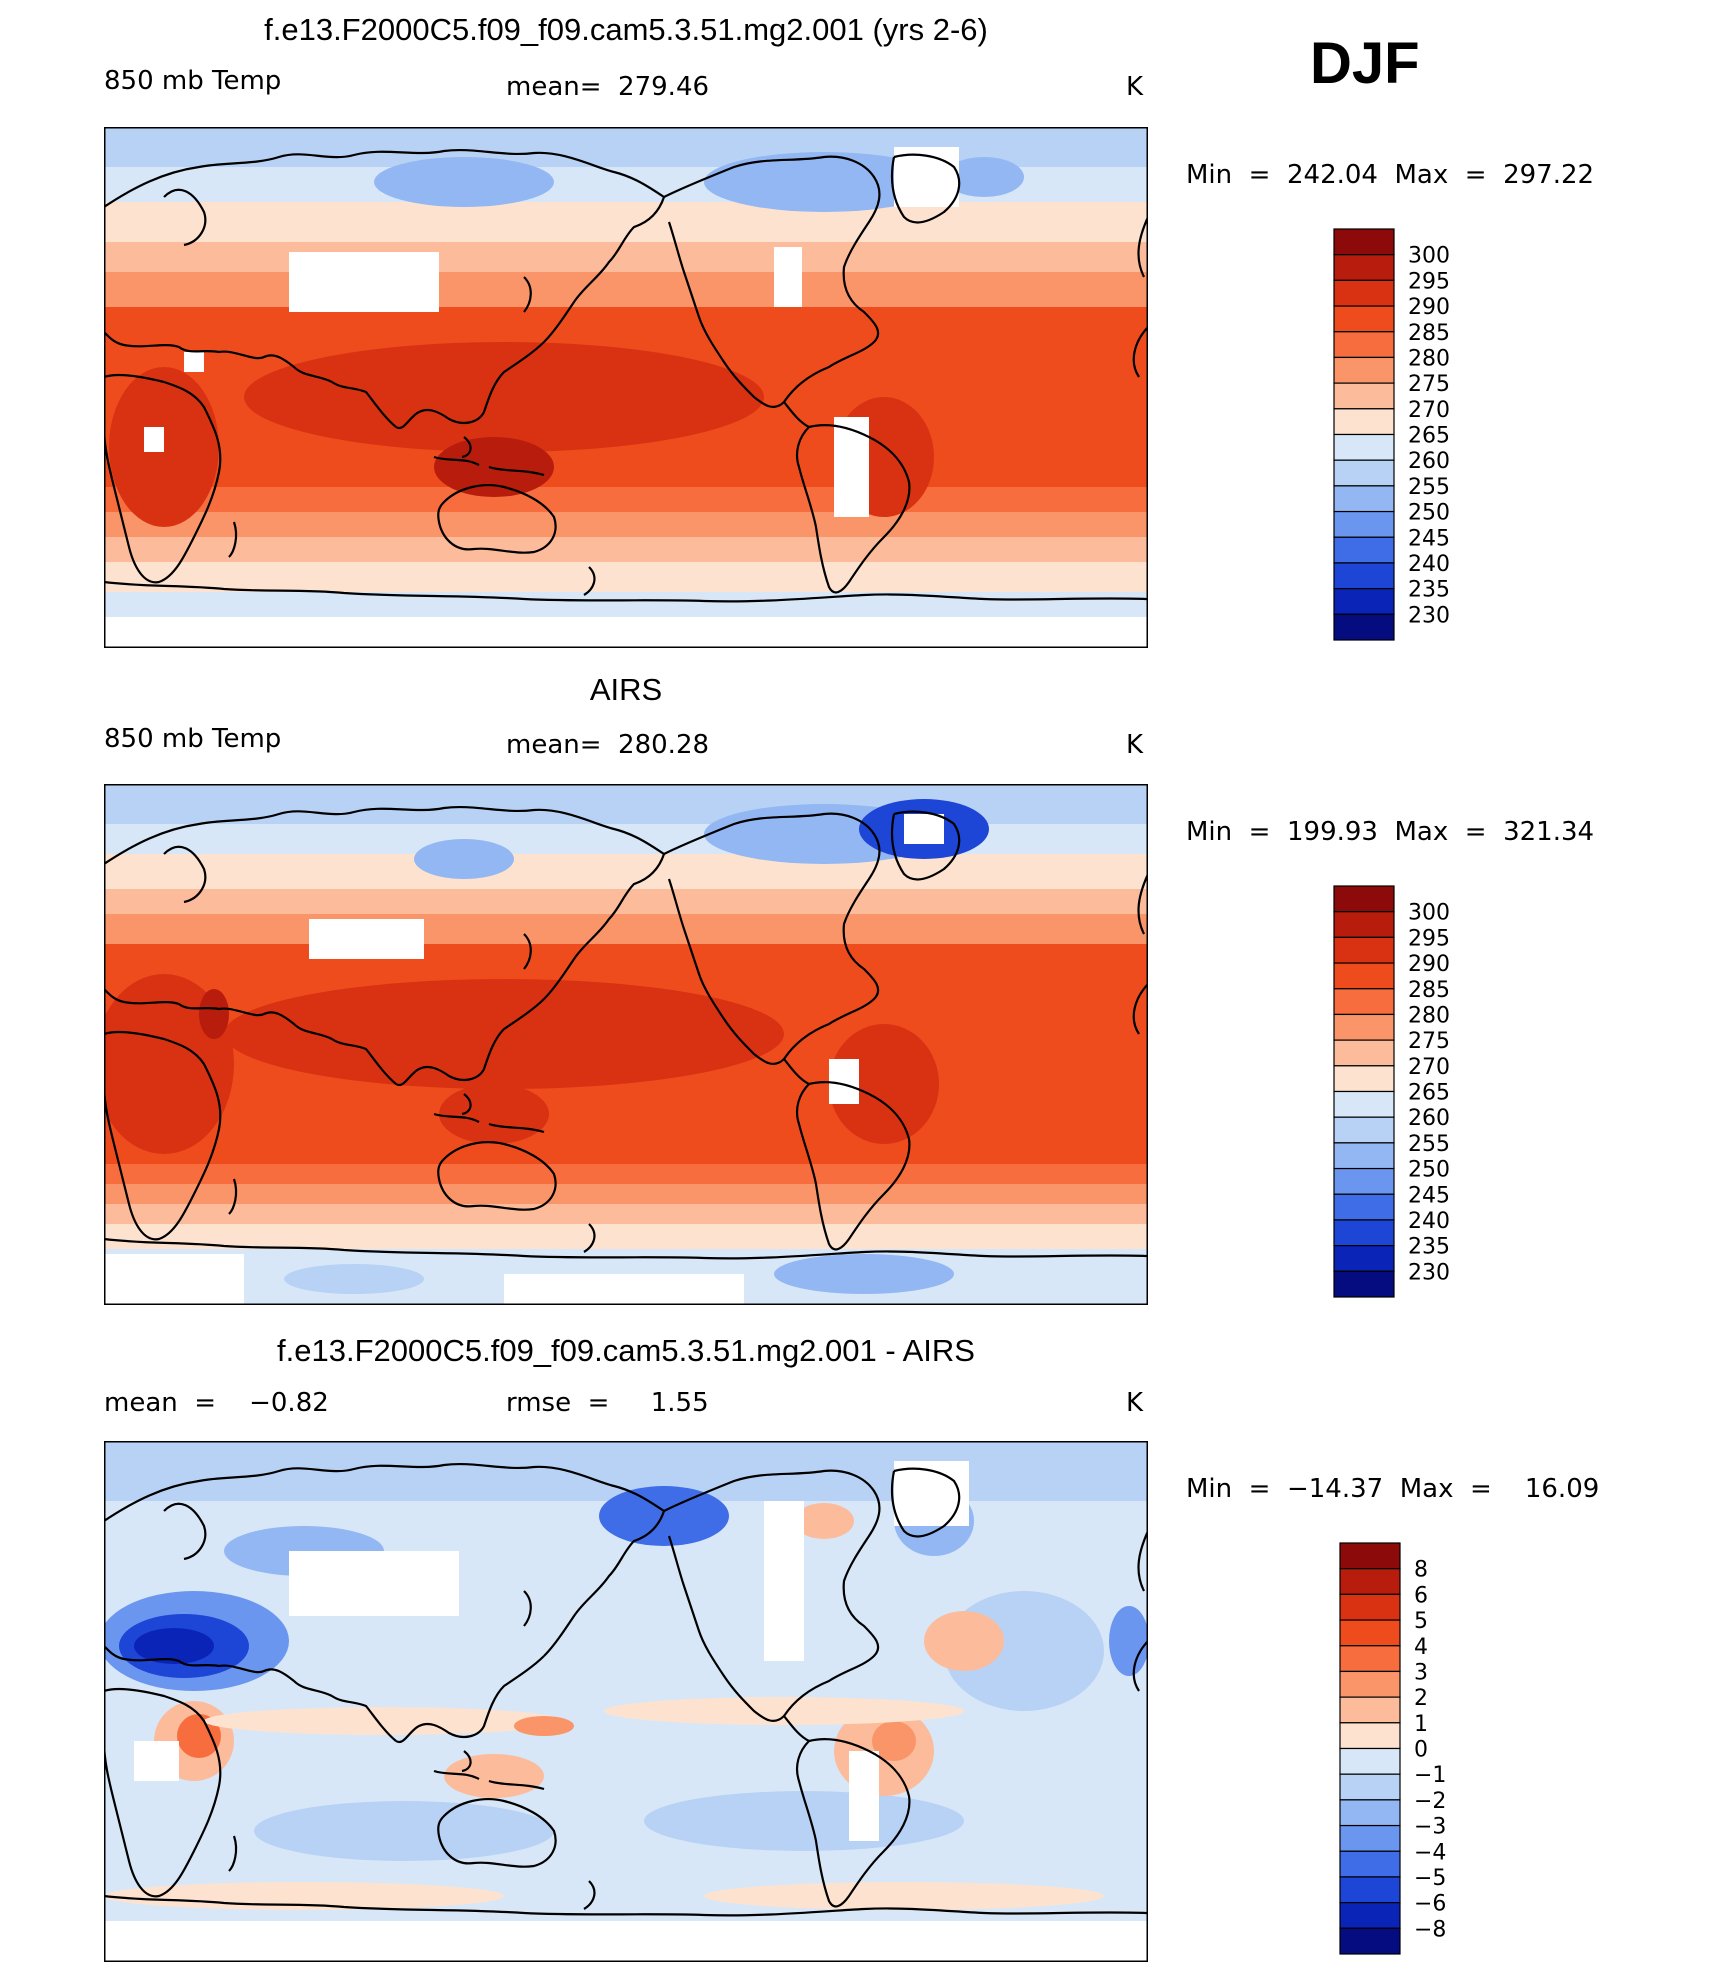 The height and width of the screenshot is (1963, 1710). I want to click on colorbar-tick-label: 8, so click(1421, 1570).